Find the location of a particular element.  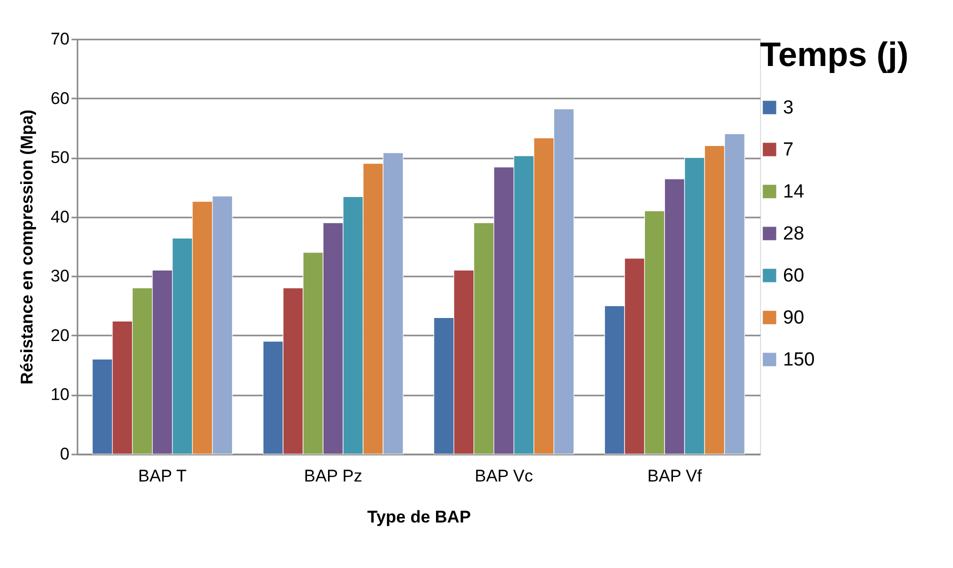

y-tick-label: 60 is located at coordinates (60, 98).